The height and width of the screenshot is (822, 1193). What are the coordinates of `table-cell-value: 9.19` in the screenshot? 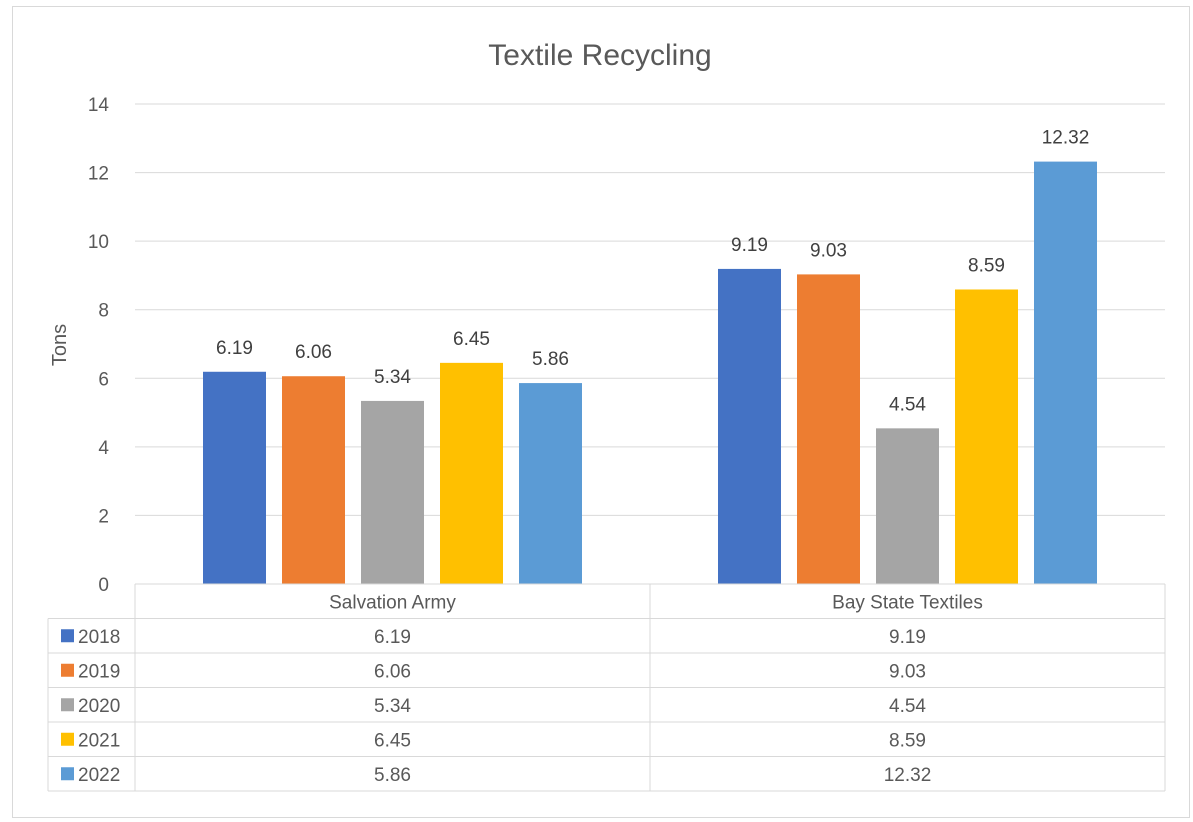 It's located at (907, 637).